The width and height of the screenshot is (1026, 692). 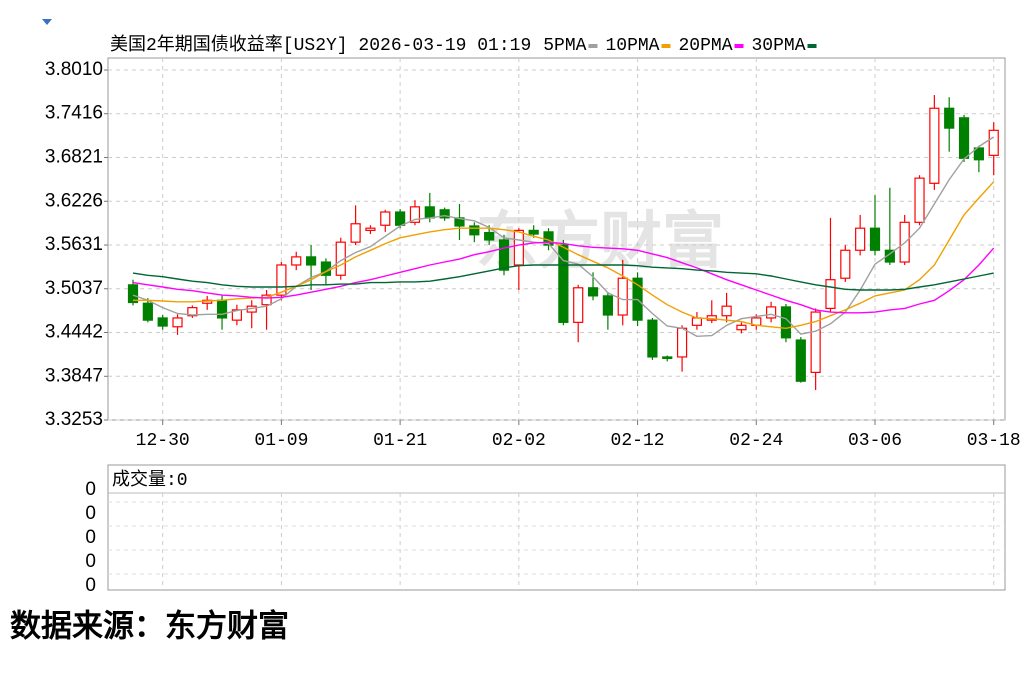 What do you see at coordinates (74, 332) in the screenshot?
I see `y-tick-label: 3.4442` at bounding box center [74, 332].